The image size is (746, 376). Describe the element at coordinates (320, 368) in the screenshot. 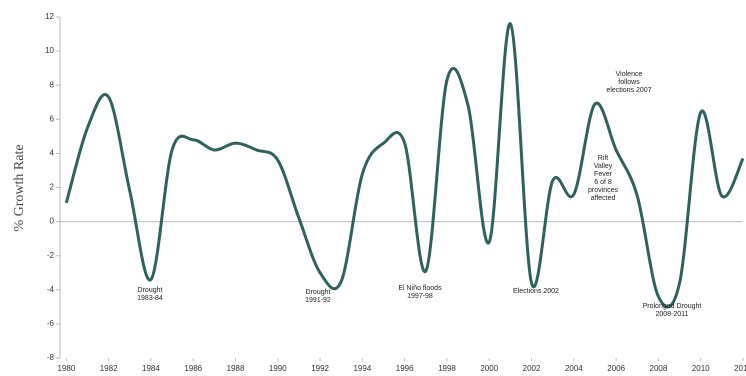

I see `x-tick-label: 1992` at that location.